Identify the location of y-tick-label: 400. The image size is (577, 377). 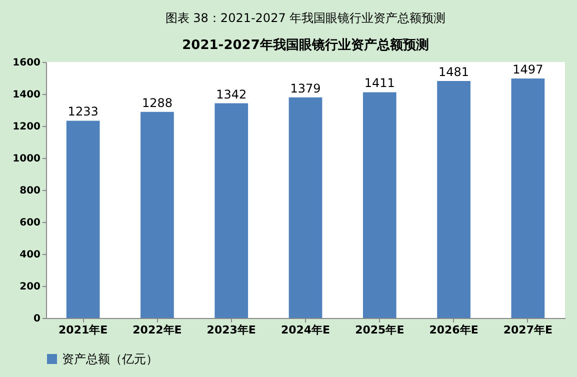
(30, 255).